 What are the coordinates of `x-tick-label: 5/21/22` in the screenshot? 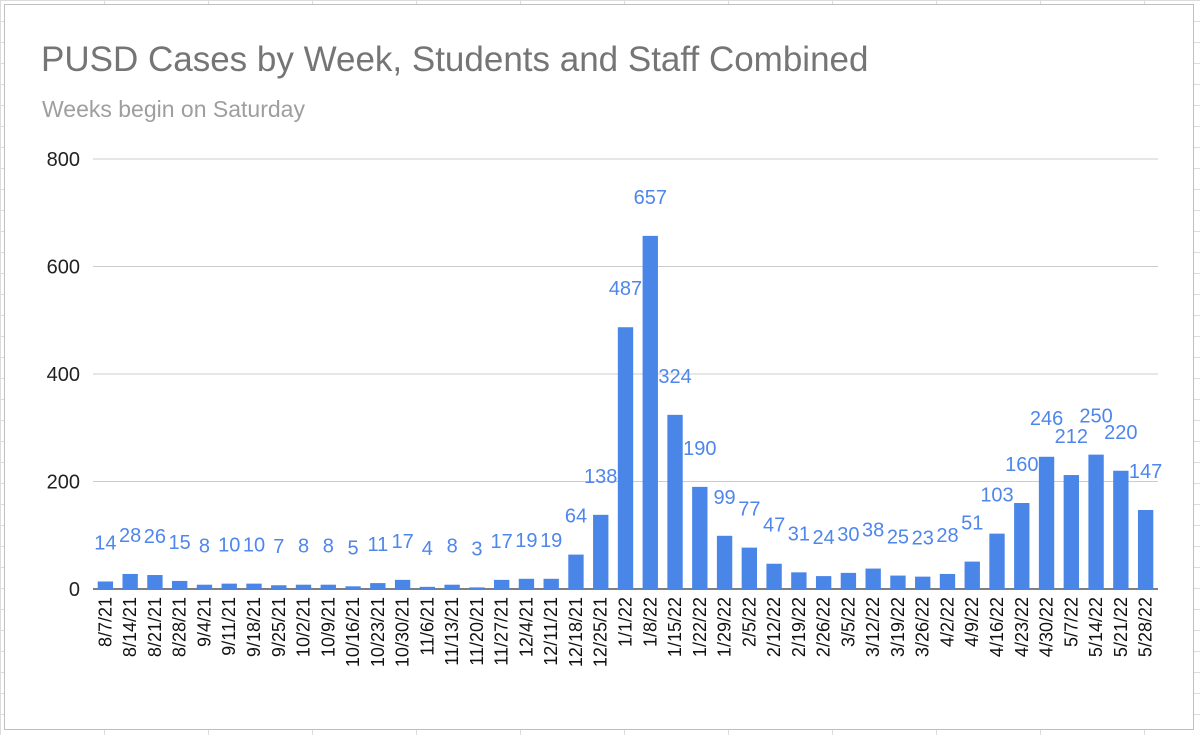 It's located at (1121, 627).